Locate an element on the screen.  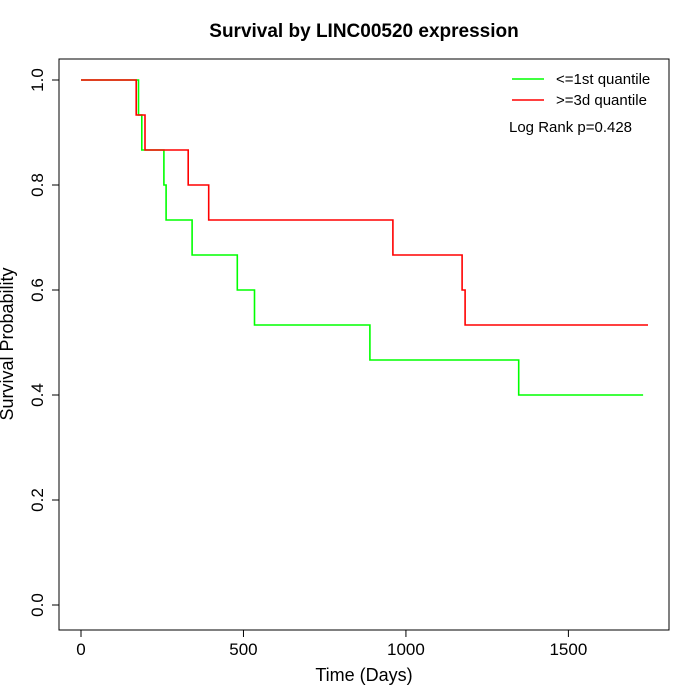
legend: <=1st quantile >=3d quantile is located at coordinates (581, 90).